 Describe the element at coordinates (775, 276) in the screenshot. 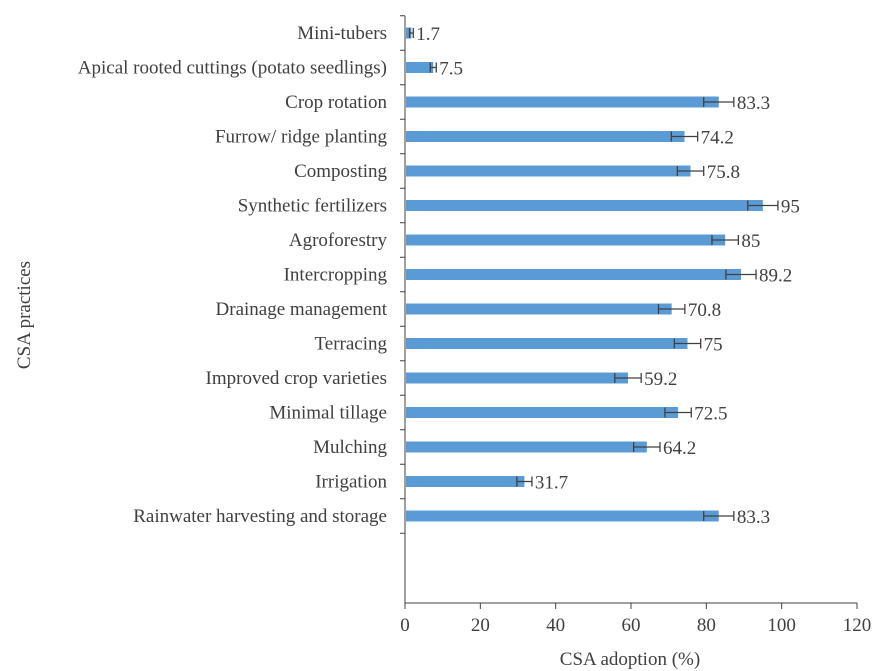

I see `data-label: 89.2` at that location.